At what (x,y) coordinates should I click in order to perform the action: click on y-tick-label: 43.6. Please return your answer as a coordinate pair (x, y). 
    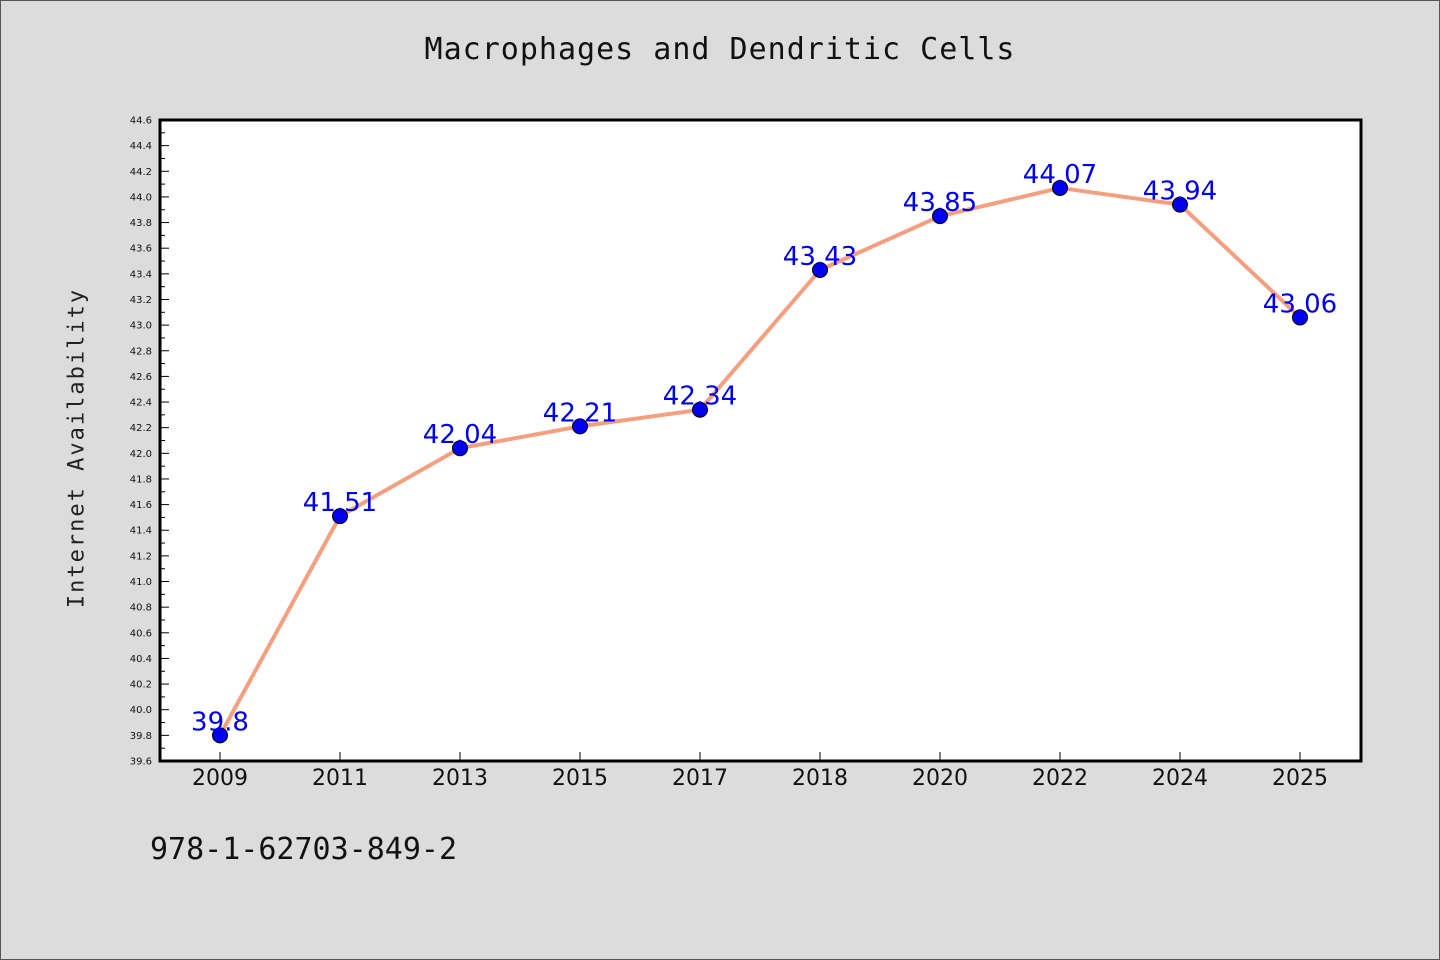
    Looking at the image, I should click on (141, 249).